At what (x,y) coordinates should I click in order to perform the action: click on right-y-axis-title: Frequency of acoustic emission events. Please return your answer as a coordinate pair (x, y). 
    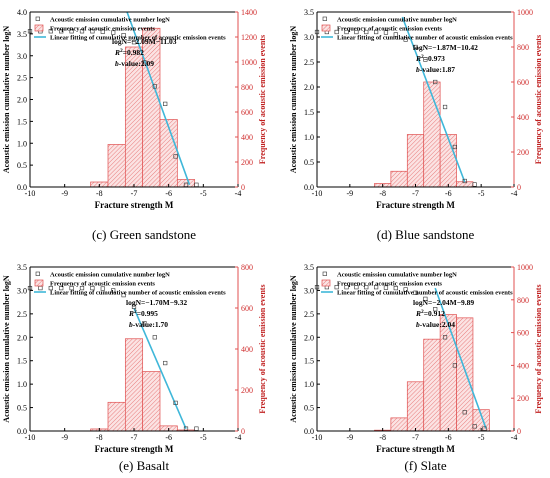
    Looking at the image, I should click on (262, 348).